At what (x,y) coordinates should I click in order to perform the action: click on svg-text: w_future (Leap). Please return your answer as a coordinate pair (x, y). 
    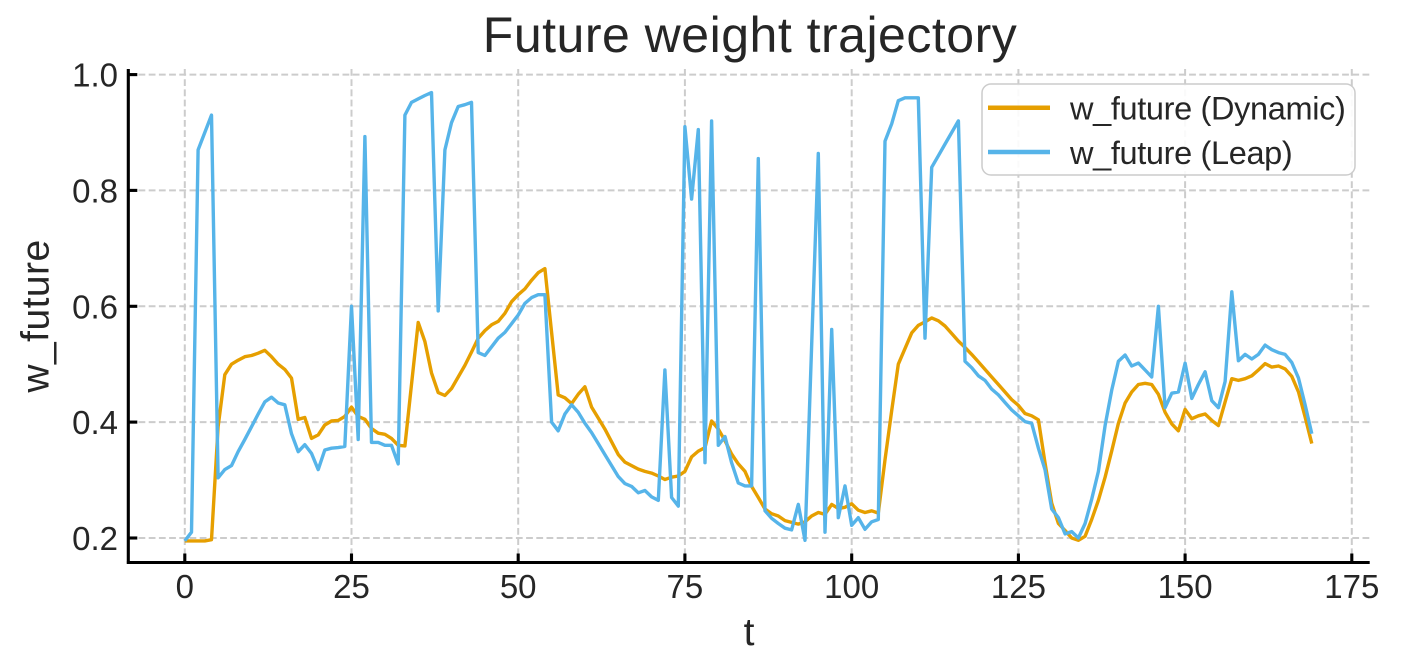
    Looking at the image, I should click on (1180, 153).